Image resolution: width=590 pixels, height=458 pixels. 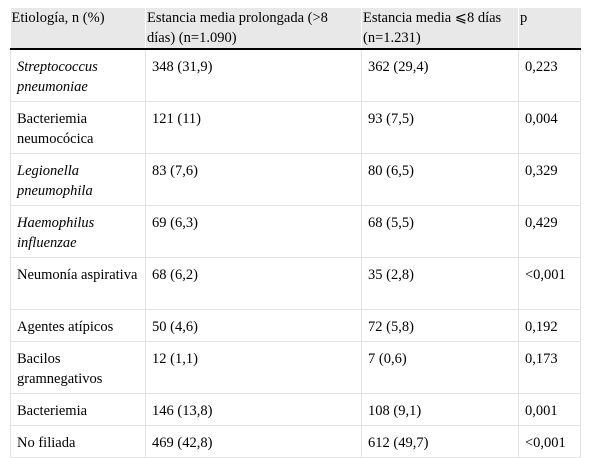 What do you see at coordinates (78, 231) in the screenshot?
I see `cell-etiologia: Haemophilus influenzae` at bounding box center [78, 231].